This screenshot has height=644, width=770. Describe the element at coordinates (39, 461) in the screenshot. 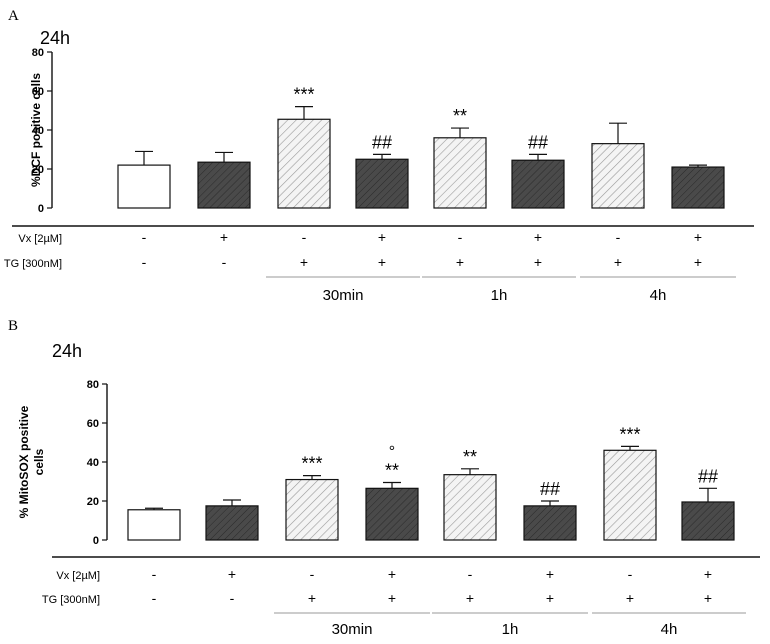

I see `y-axis-title-line: cells` at that location.